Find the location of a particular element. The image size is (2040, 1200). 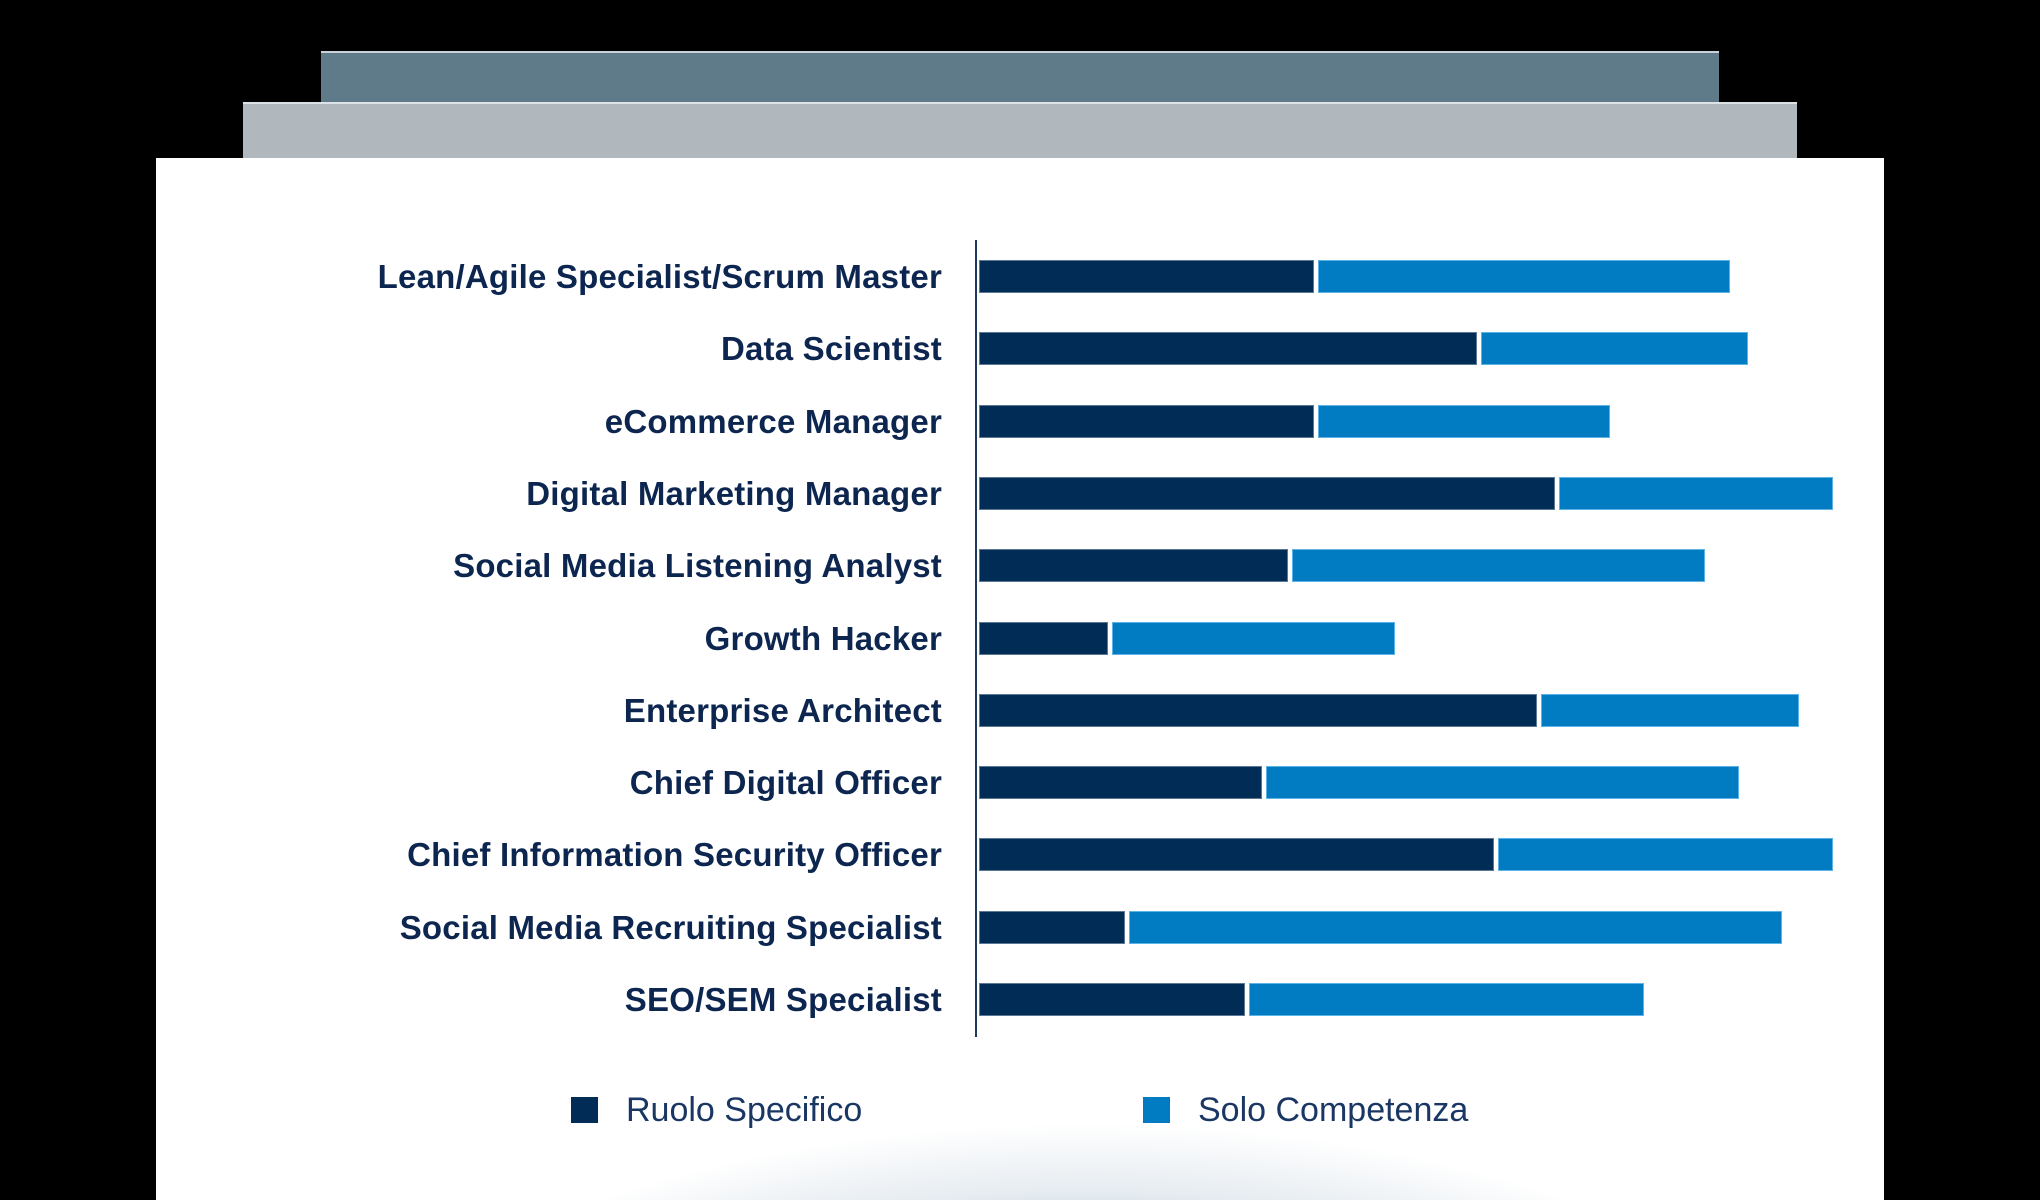

category-label: Growth Hacker is located at coordinates (823, 638).